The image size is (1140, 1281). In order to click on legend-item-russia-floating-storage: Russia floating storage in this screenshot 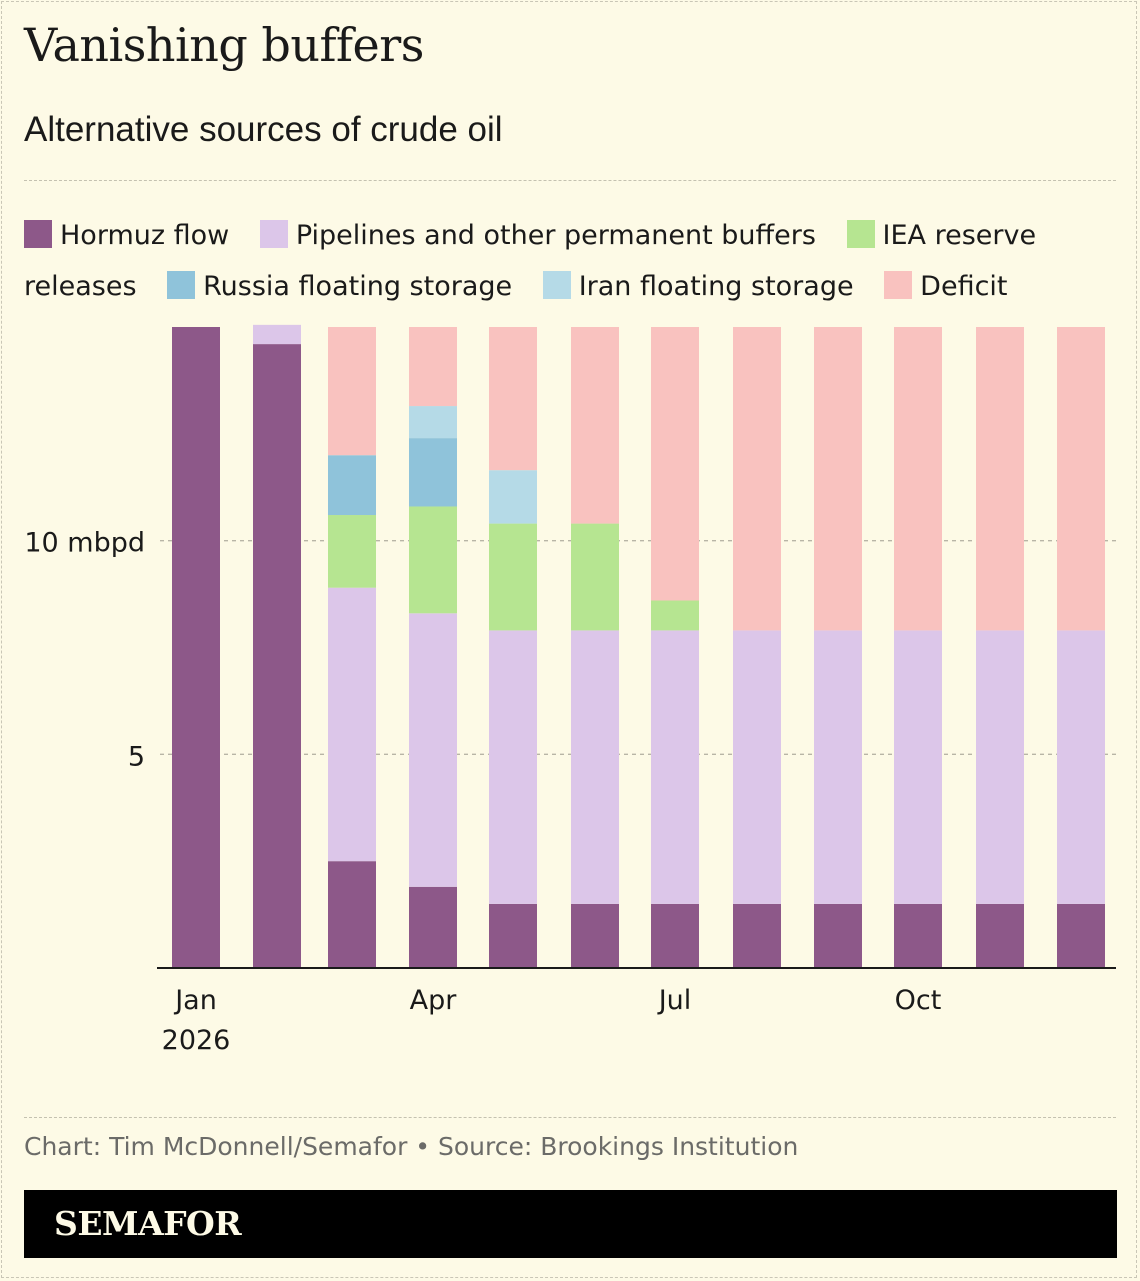, I will do `click(350, 286)`.